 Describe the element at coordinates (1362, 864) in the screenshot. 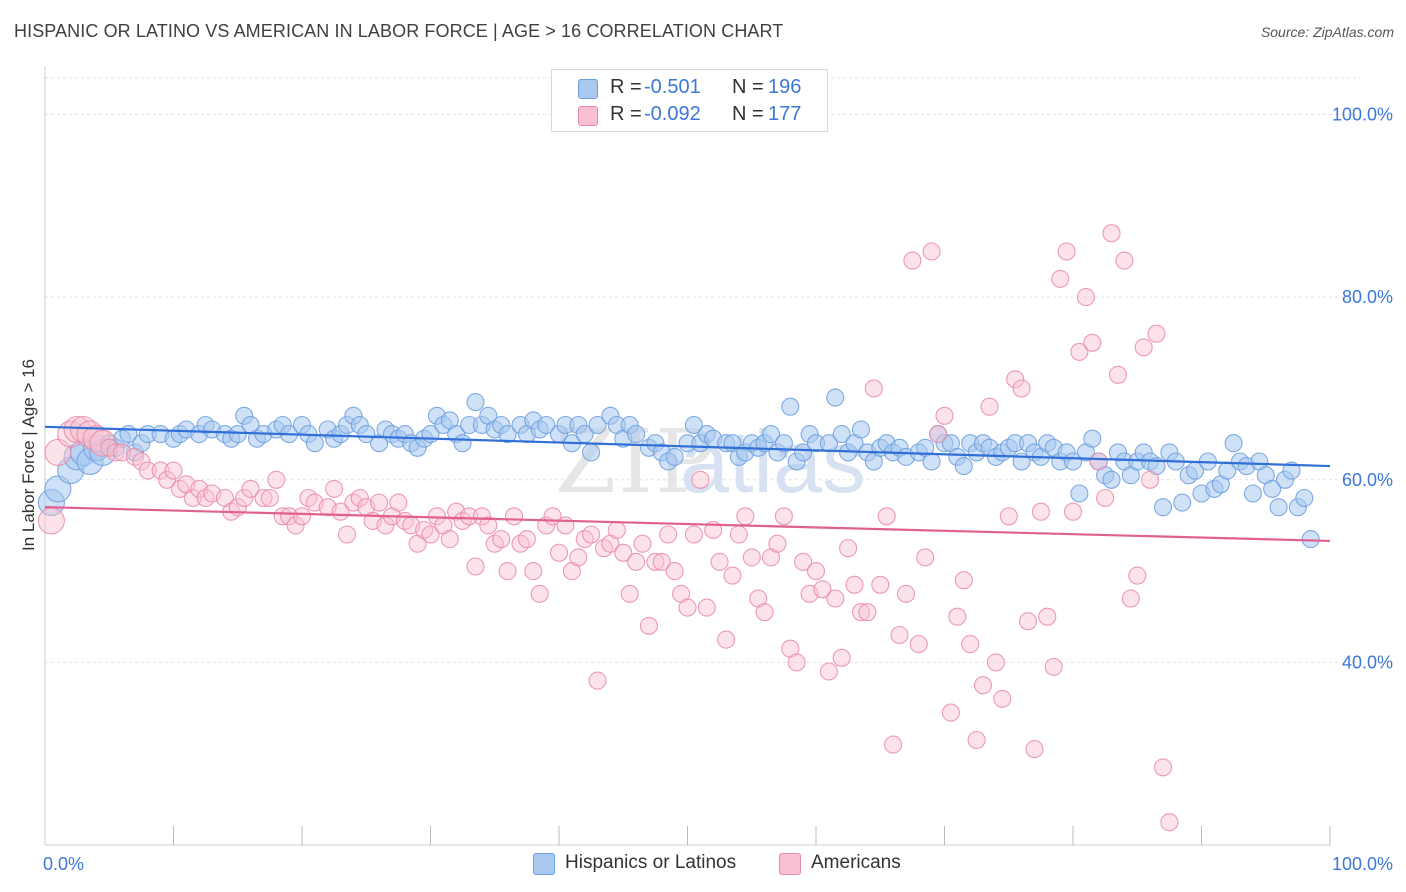

I see `x-tick-label-max: 100.0%` at that location.